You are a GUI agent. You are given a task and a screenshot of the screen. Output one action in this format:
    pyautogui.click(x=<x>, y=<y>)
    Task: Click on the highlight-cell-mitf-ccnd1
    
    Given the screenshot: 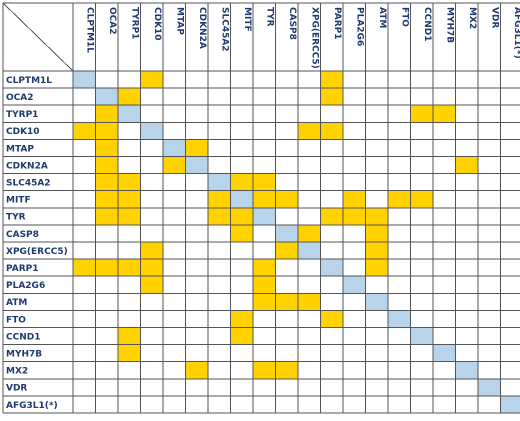 What is the action you would take?
    pyautogui.click(x=422, y=199)
    